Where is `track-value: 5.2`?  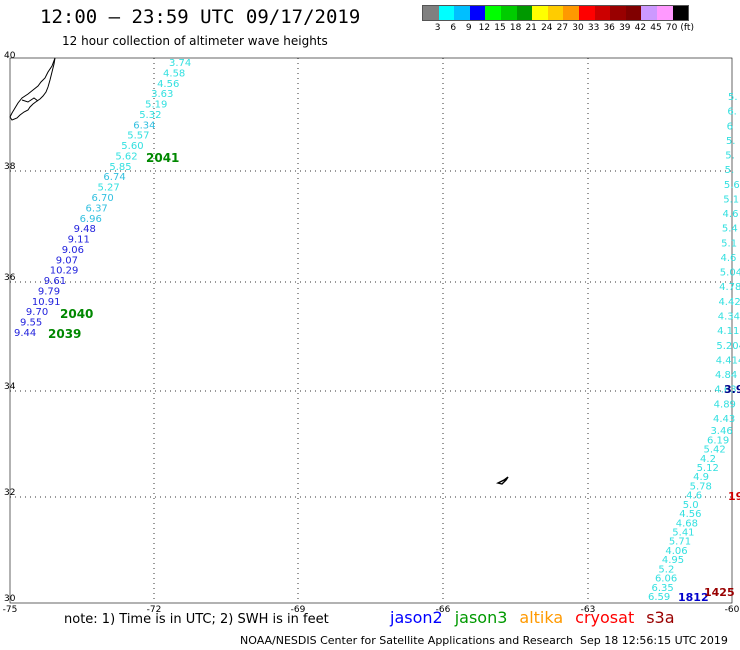 track-value: 5.2 is located at coordinates (666, 569).